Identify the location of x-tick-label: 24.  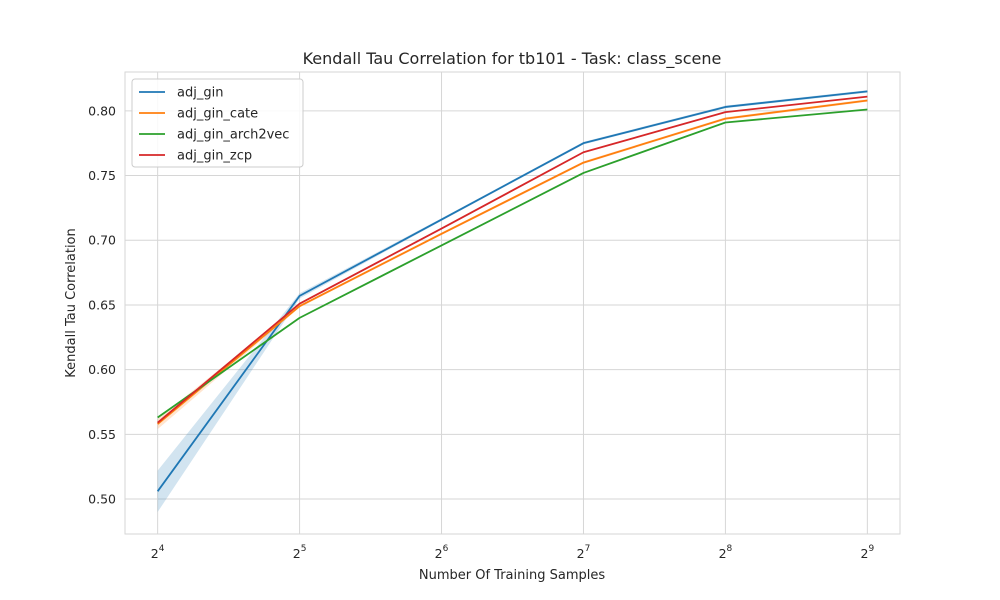
(158, 552).